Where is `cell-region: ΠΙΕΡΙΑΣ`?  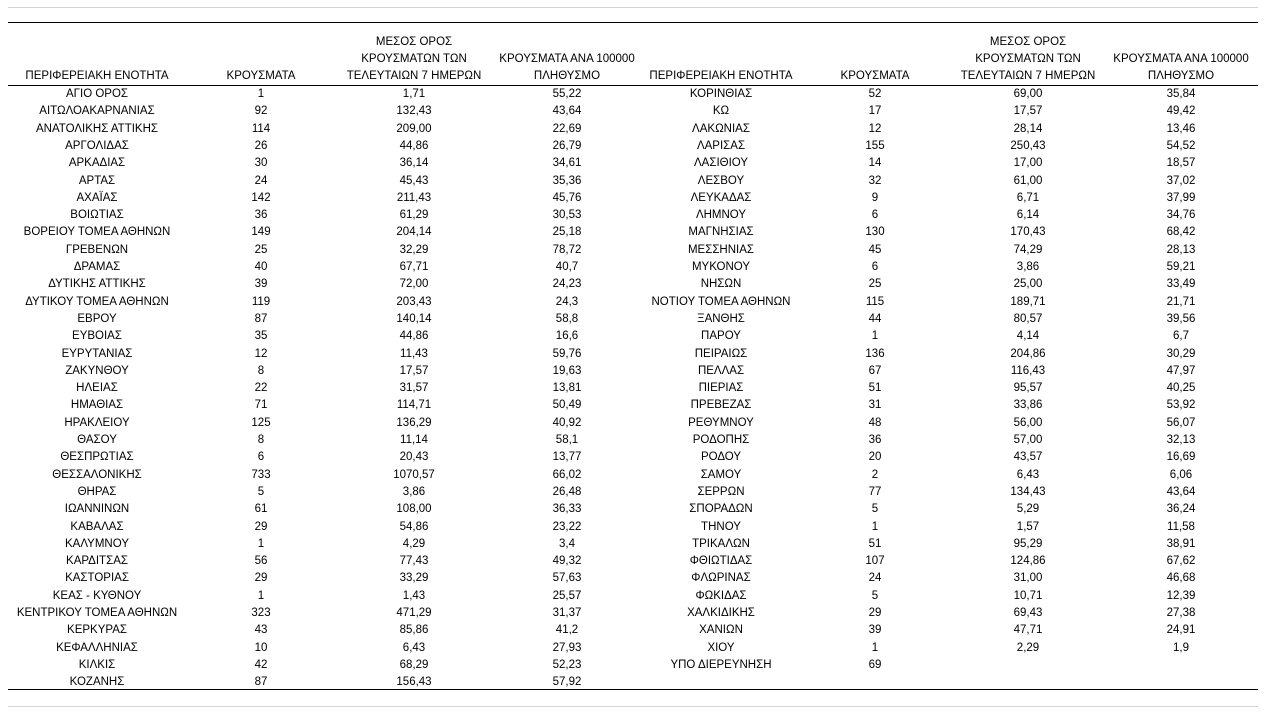 cell-region: ΠΙΕΡΙΑΣ is located at coordinates (721, 388).